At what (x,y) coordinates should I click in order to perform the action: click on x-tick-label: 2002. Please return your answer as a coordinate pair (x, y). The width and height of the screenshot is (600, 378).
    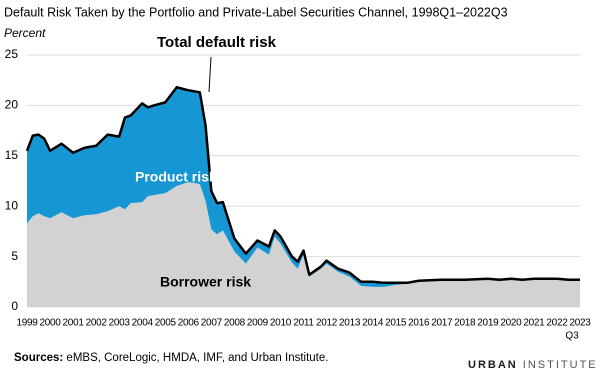
    Looking at the image, I should click on (97, 323).